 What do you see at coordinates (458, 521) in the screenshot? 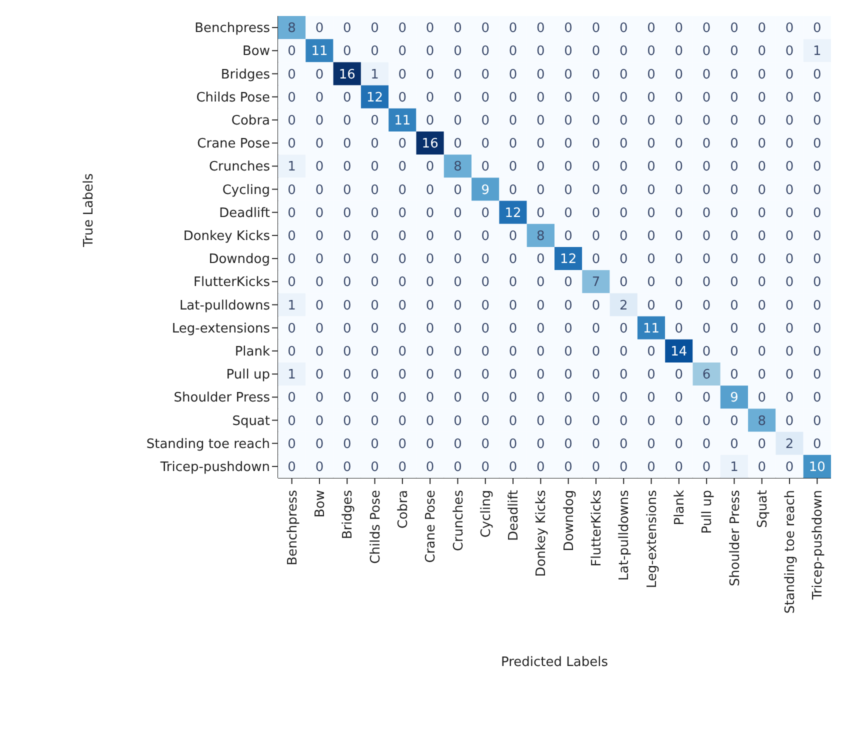
I see `x-tick-label: Crunches` at bounding box center [458, 521].